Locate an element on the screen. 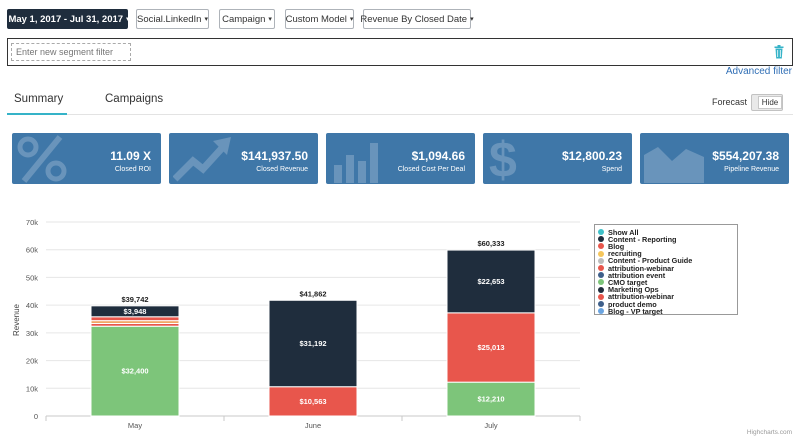 This screenshot has width=800, height=442. advanced-filter-link: Advanced filter is located at coordinates (758, 71).